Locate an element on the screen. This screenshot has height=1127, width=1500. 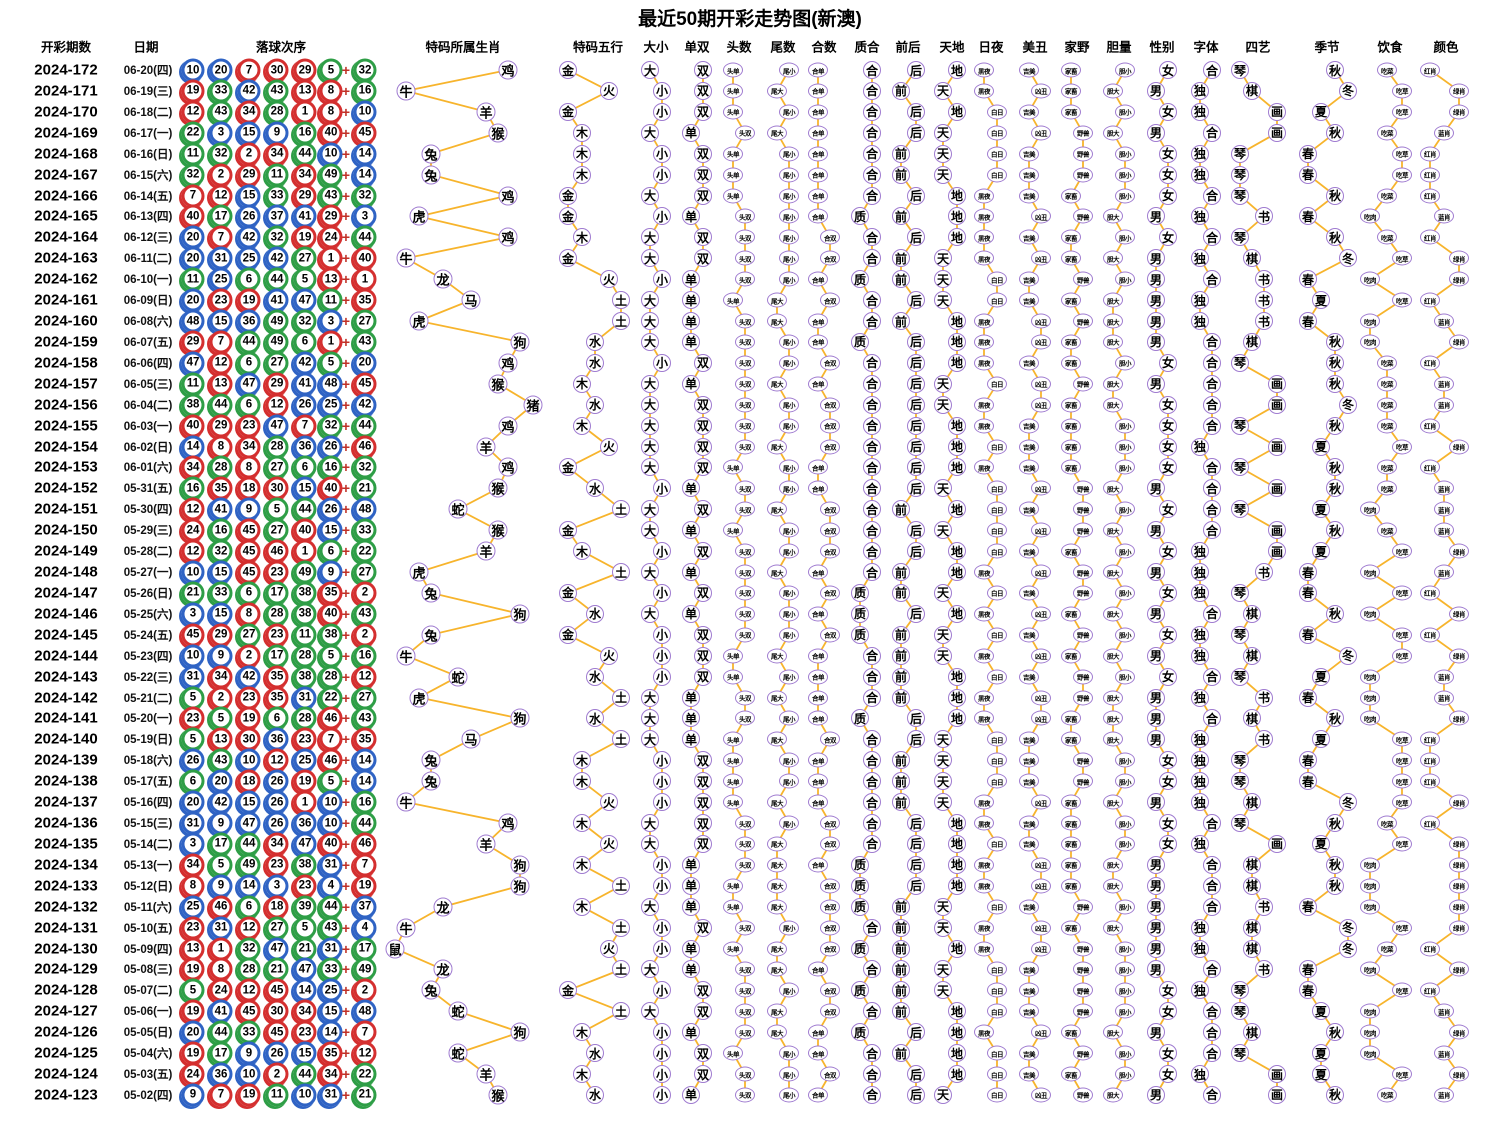
category-cell-wuxing: 土 is located at coordinates (621, 927).